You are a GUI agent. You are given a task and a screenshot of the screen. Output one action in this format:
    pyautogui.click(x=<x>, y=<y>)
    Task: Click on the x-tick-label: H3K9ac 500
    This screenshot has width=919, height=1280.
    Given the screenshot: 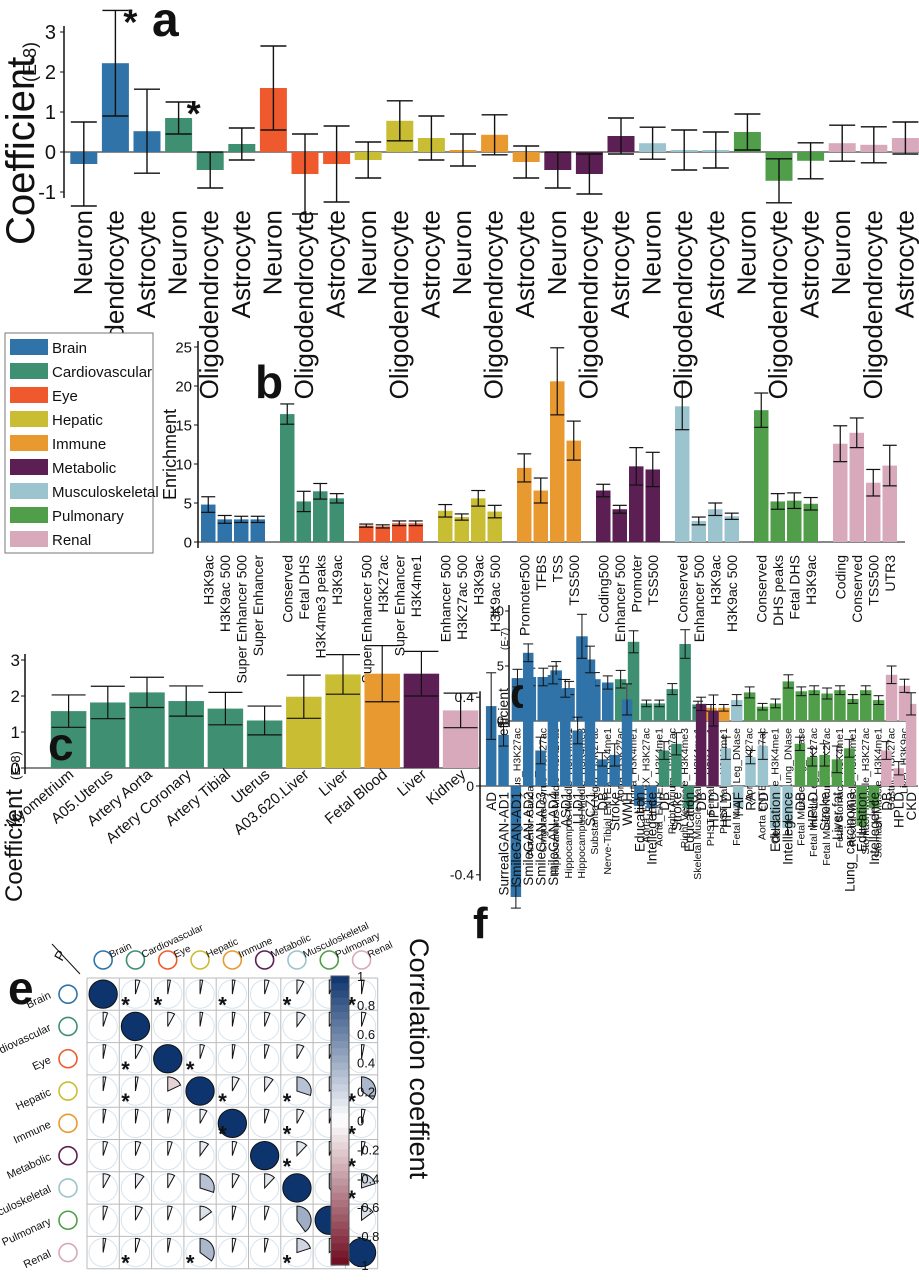 What is the action you would take?
    pyautogui.click(x=732, y=593)
    